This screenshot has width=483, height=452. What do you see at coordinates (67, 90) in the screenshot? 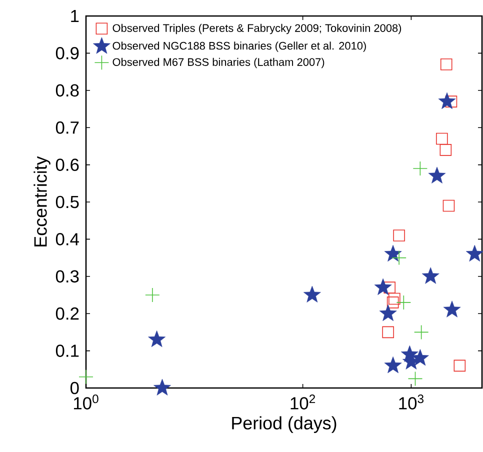
I see `y-tick-label: 0.8` at bounding box center [67, 90].